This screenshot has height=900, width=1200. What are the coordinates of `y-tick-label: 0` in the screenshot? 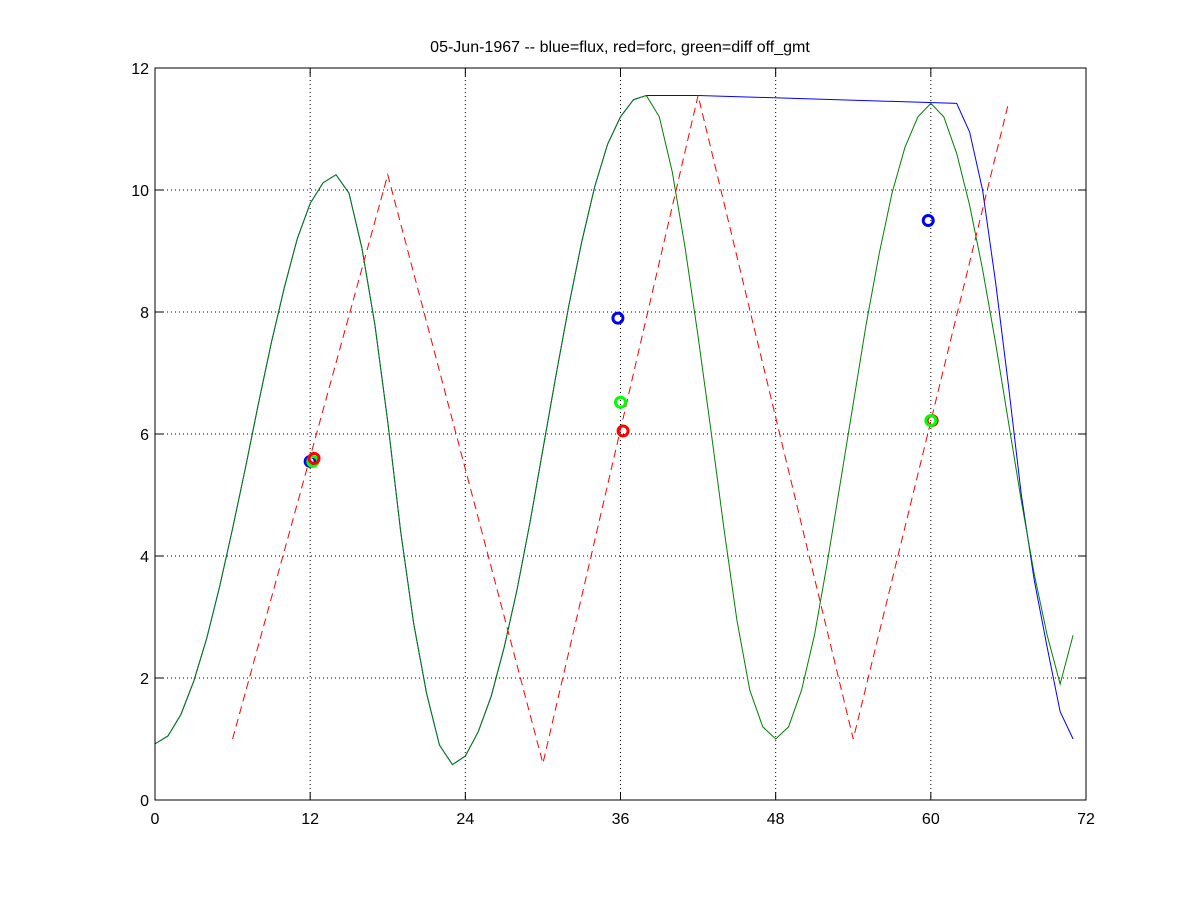 It's located at (144, 801).